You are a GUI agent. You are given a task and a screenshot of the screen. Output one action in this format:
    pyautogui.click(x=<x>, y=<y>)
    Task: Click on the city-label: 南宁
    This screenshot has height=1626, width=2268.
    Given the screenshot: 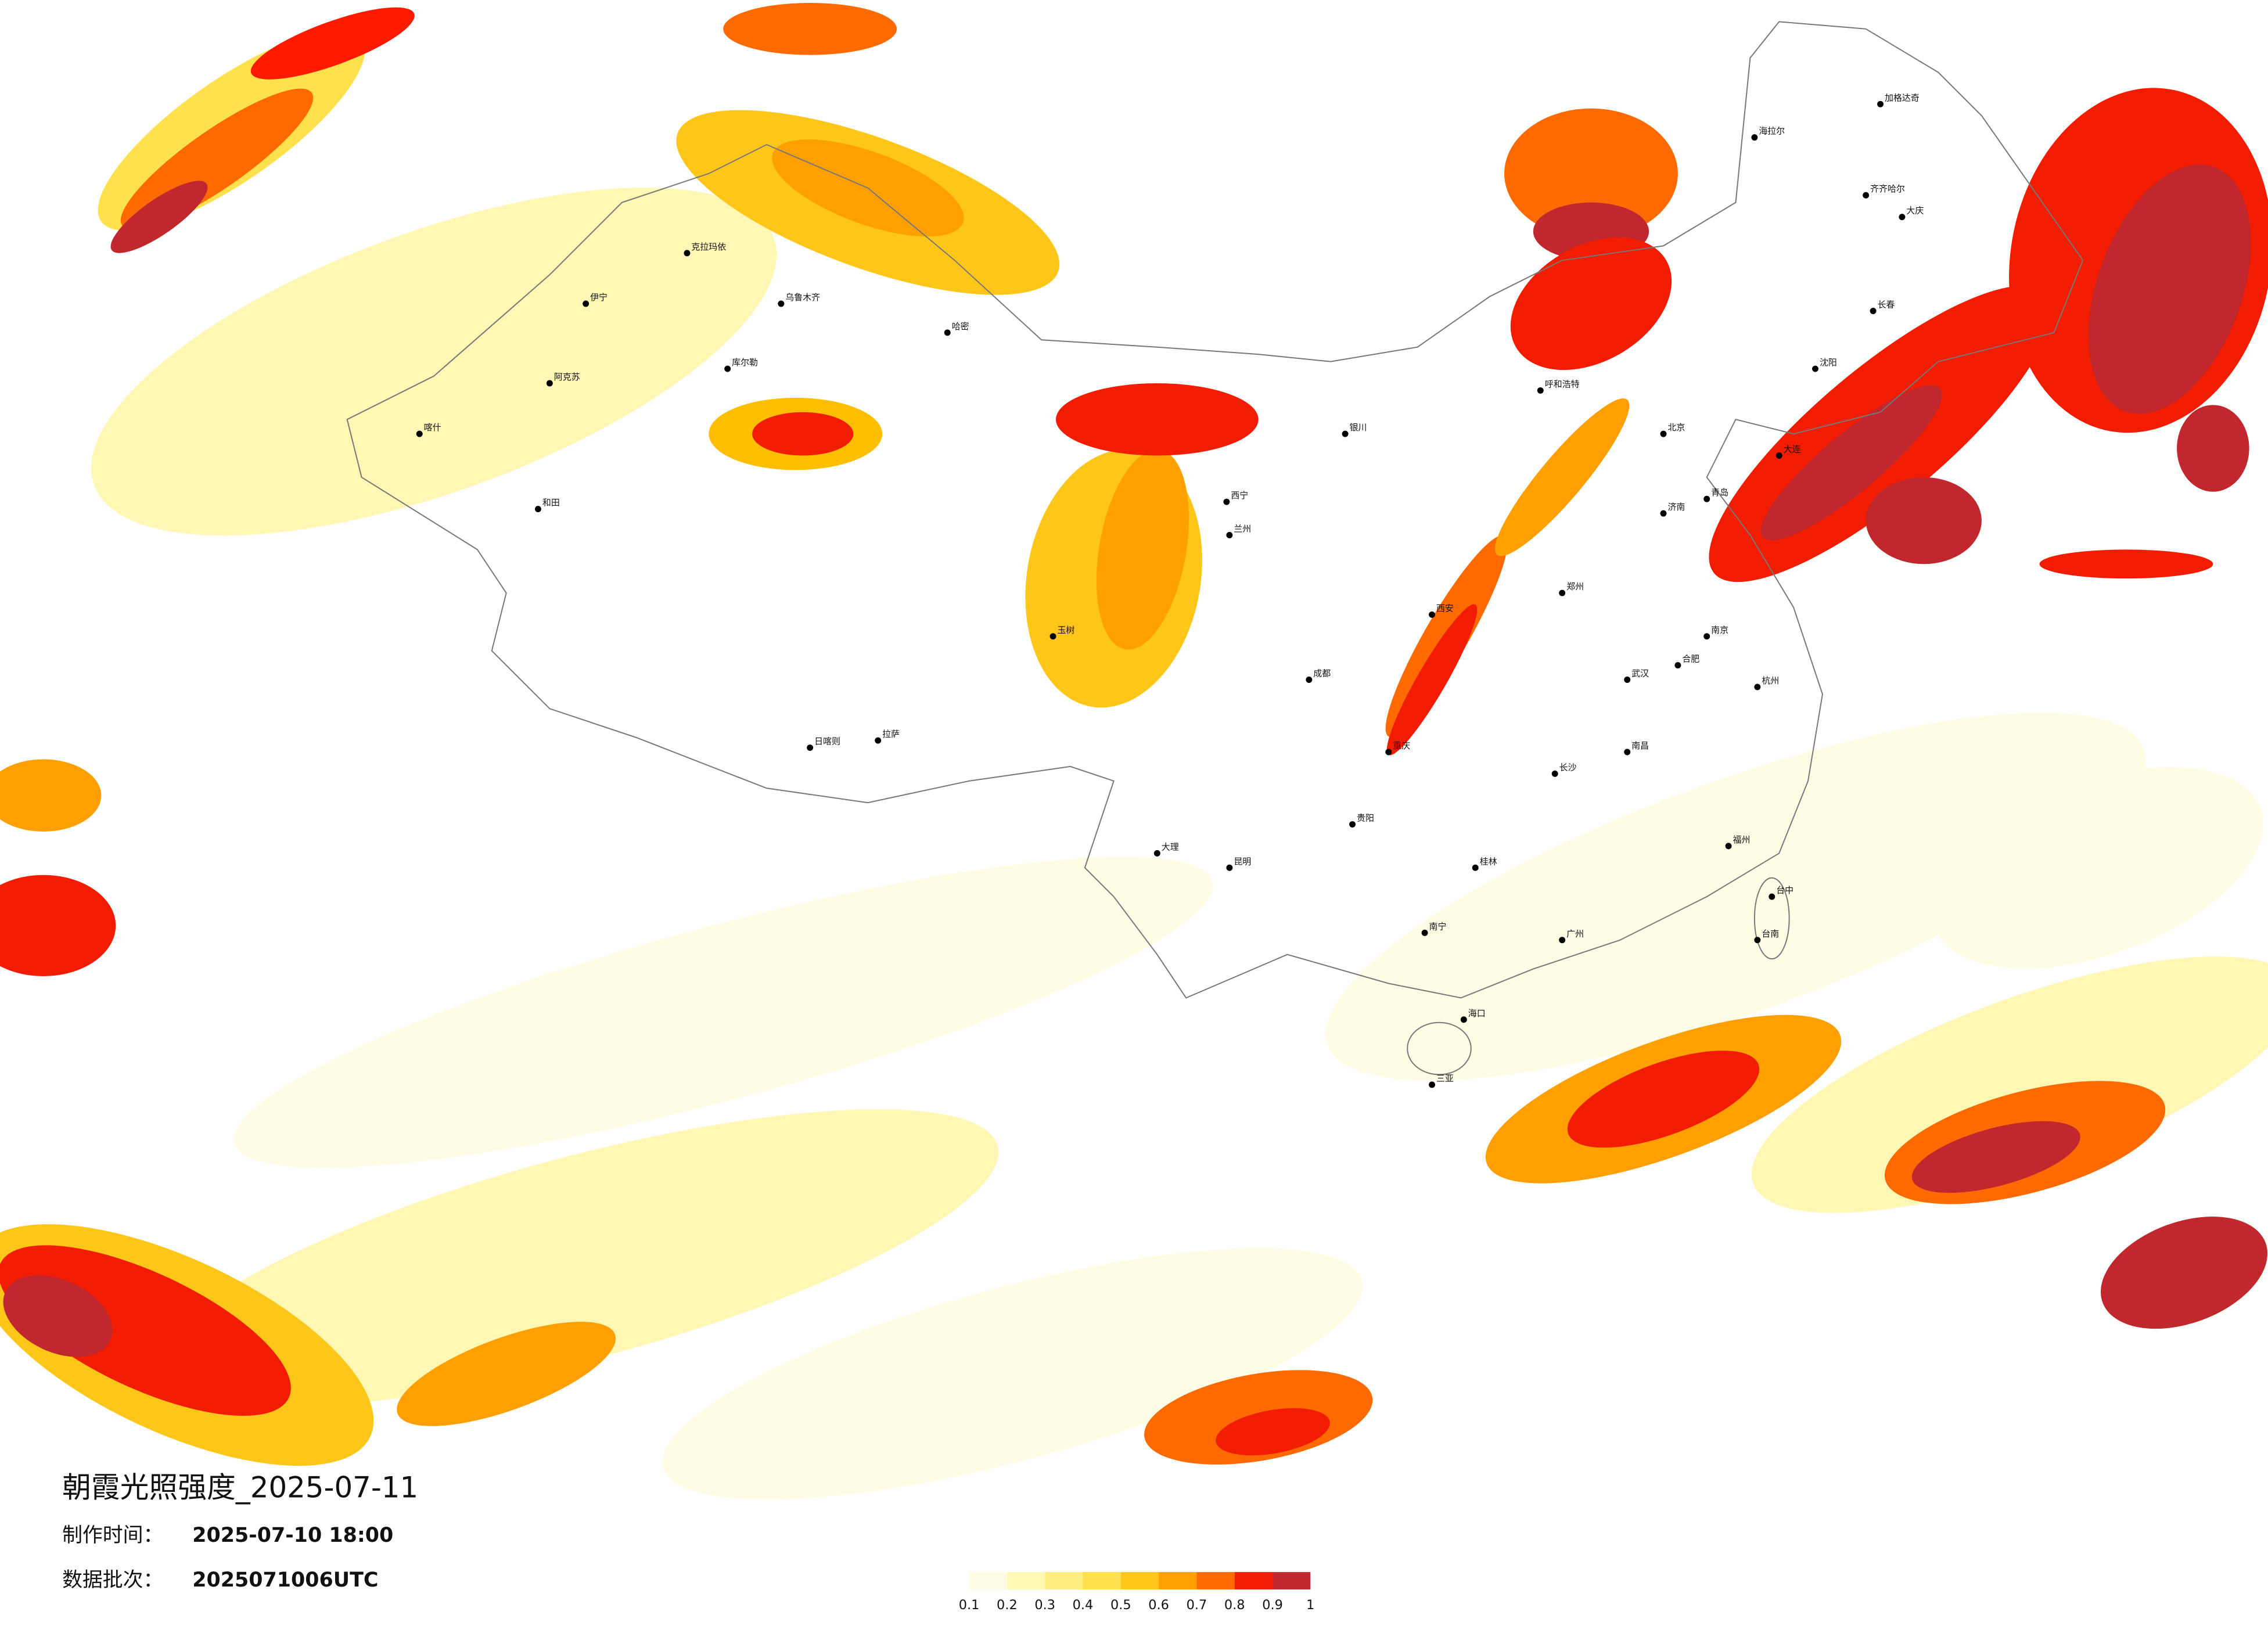 What is the action you would take?
    pyautogui.click(x=1438, y=926)
    